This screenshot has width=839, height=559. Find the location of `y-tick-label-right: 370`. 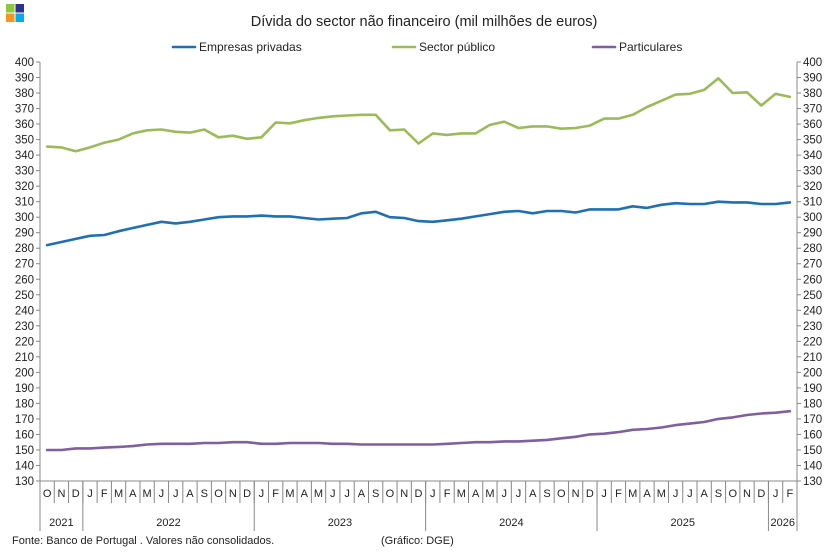

y-tick-label-right: 370 is located at coordinates (812, 110).